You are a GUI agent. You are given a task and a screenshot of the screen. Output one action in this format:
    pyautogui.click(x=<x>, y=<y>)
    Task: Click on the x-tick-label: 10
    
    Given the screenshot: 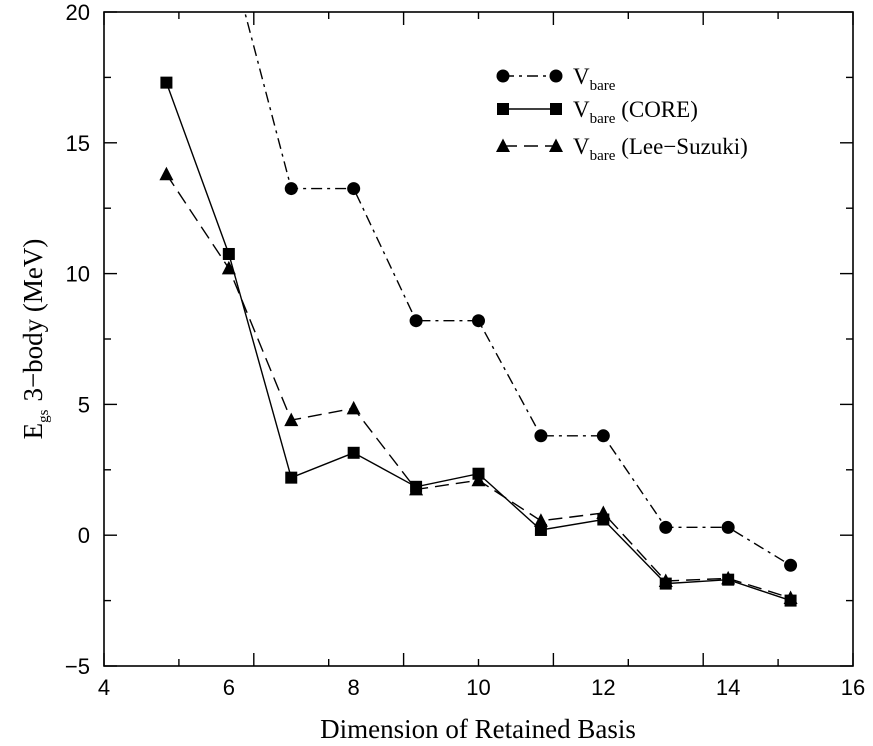 What is the action you would take?
    pyautogui.click(x=478, y=687)
    